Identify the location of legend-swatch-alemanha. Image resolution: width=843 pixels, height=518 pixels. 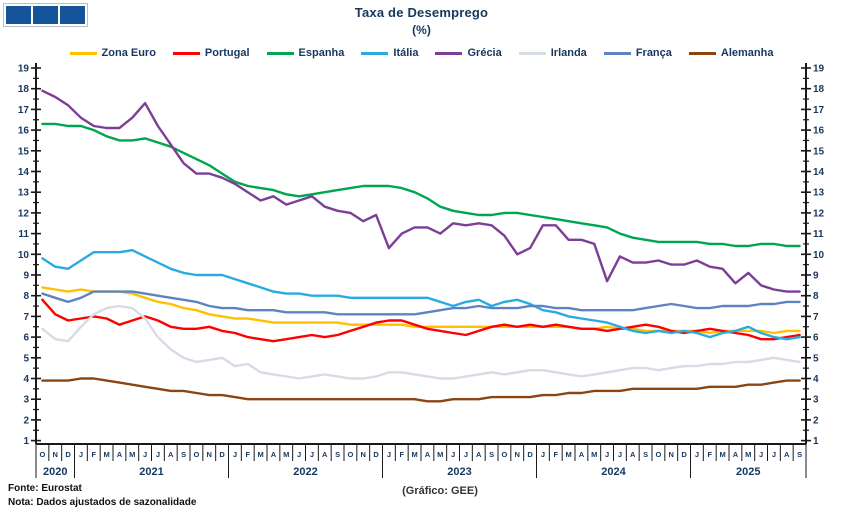
(702, 53).